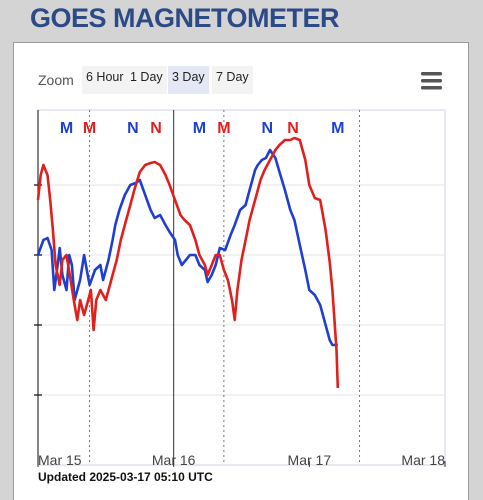 This screenshot has width=483, height=500. I want to click on updated-time: Updated 2025-03-17 05:10 UTC, so click(125, 477).